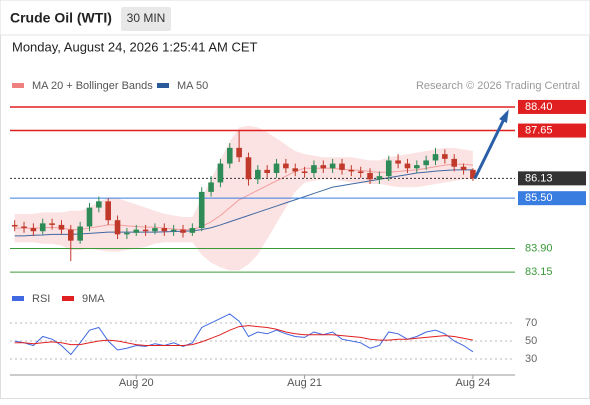  I want to click on title: Crude Oil (WTI), so click(61, 18).